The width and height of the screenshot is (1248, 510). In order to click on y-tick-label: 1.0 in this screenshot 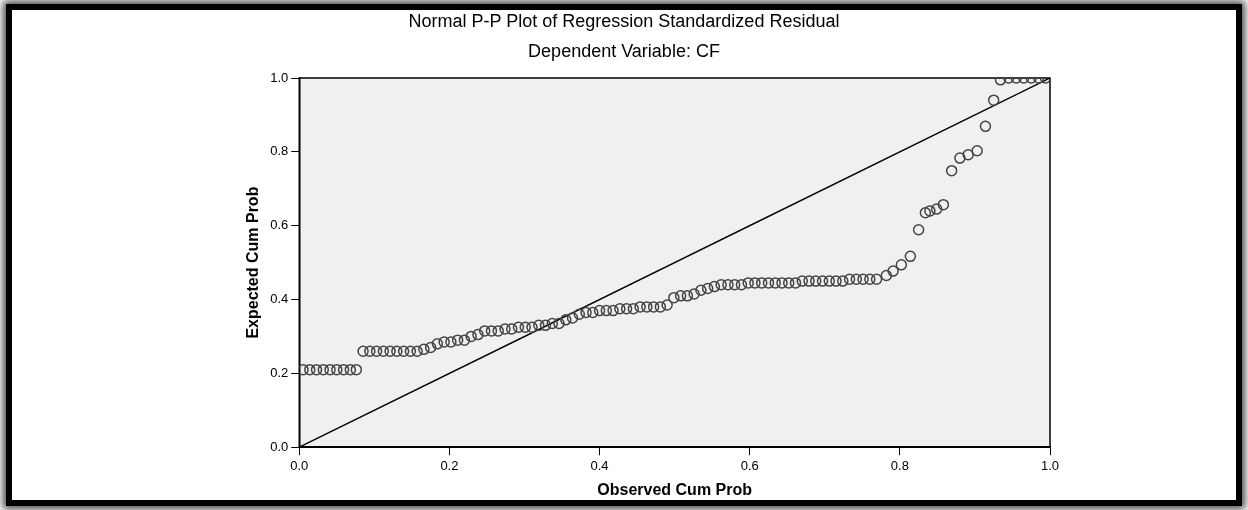, I will do `click(279, 77)`.